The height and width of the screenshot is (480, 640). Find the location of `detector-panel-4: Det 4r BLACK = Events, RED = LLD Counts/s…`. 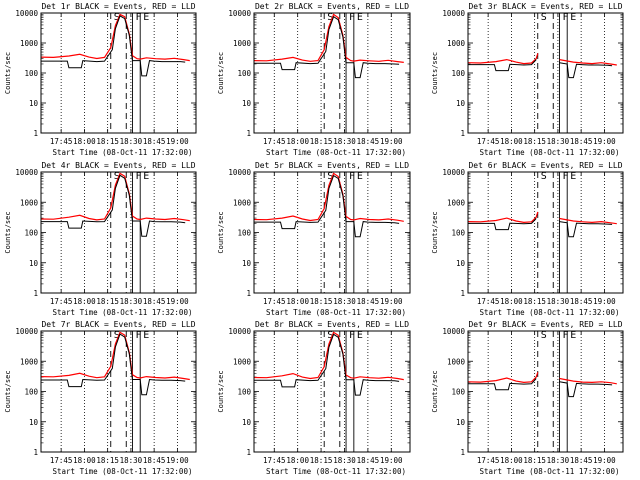

detector-panel-4: Det 4r BLACK = Events, RED = LLD Counts/s… is located at coordinates (100, 239).